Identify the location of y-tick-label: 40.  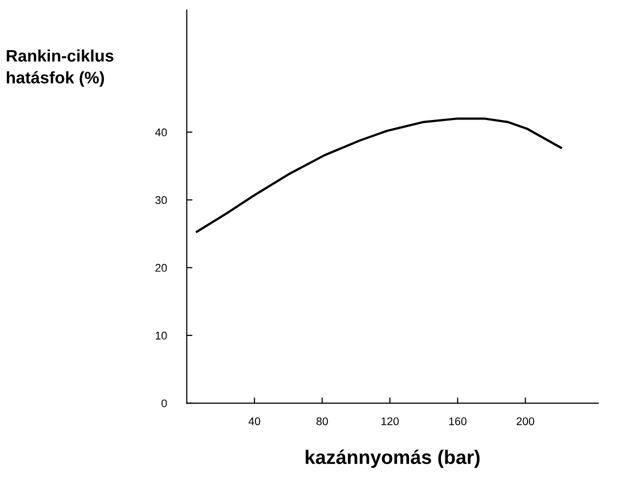
(161, 132).